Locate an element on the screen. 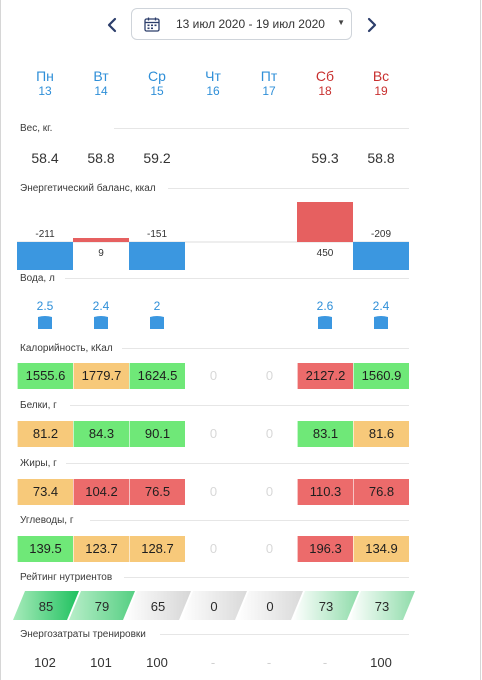  water-item: 2.6 is located at coordinates (325, 314).